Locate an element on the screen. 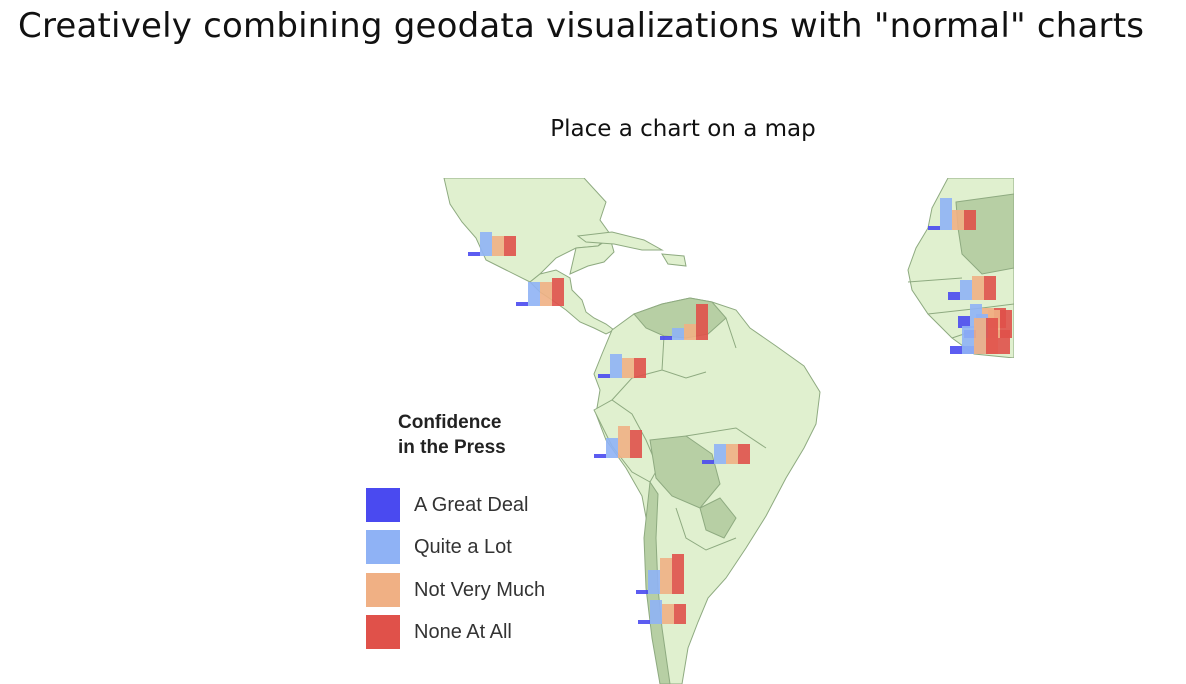 This screenshot has height=684, width=1186. africa-map is located at coordinates (960, 268).